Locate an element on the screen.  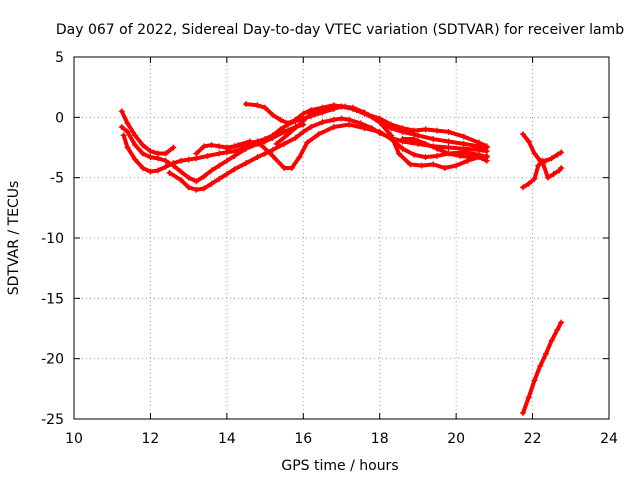
y-tick-label: -10 is located at coordinates (52, 239).